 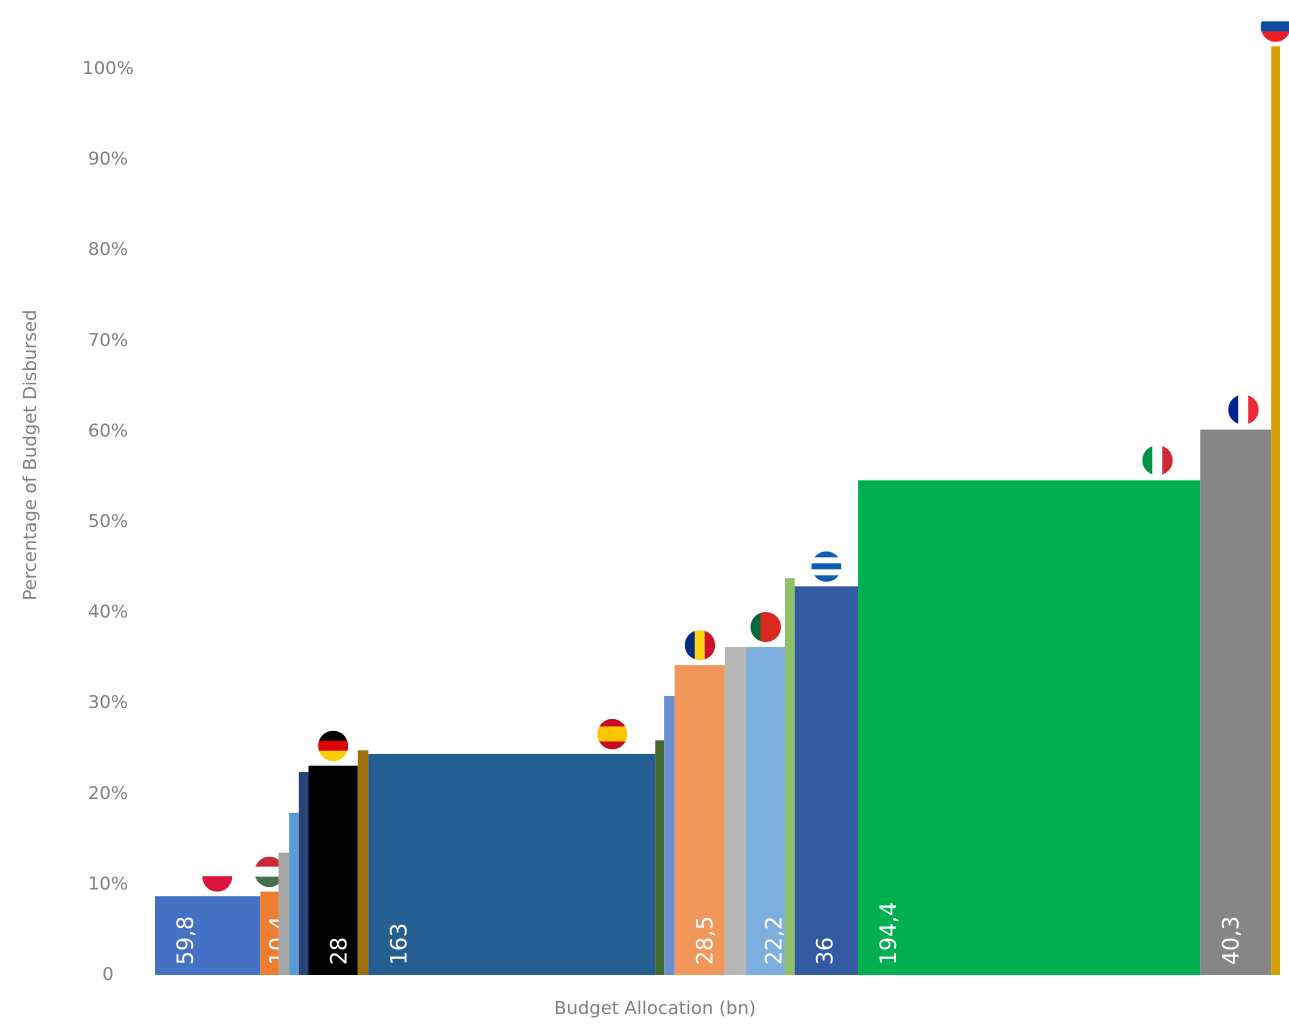 I want to click on y-axis-title: Percentage of Budget Disbursed, so click(x=30, y=455).